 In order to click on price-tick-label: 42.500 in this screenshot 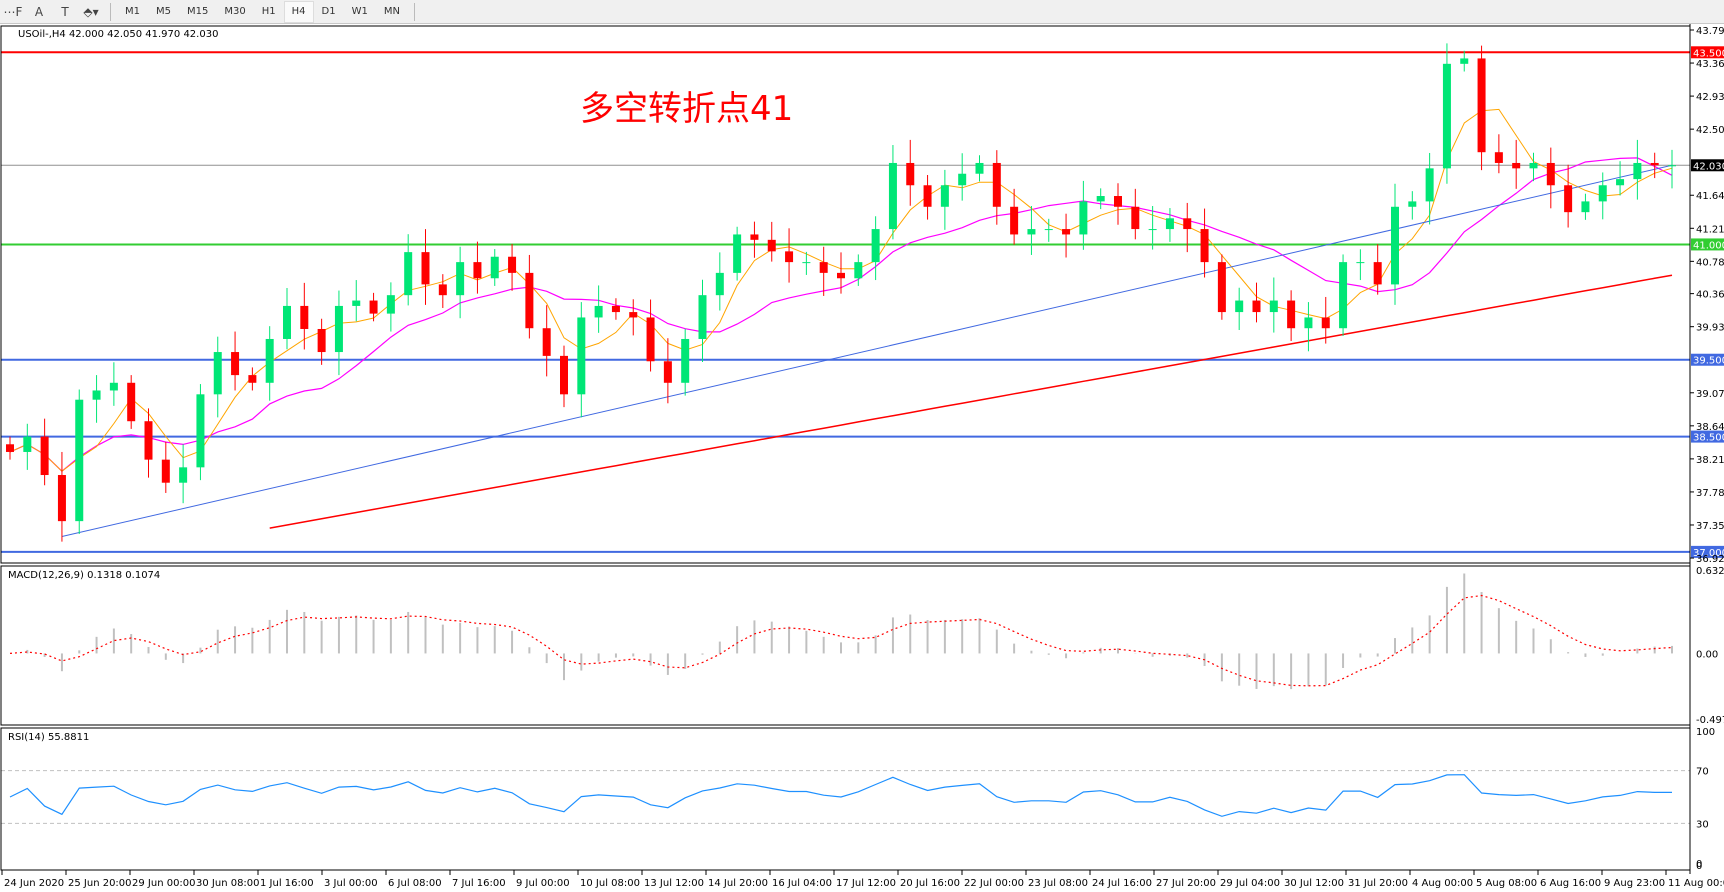, I will do `click(1710, 130)`.